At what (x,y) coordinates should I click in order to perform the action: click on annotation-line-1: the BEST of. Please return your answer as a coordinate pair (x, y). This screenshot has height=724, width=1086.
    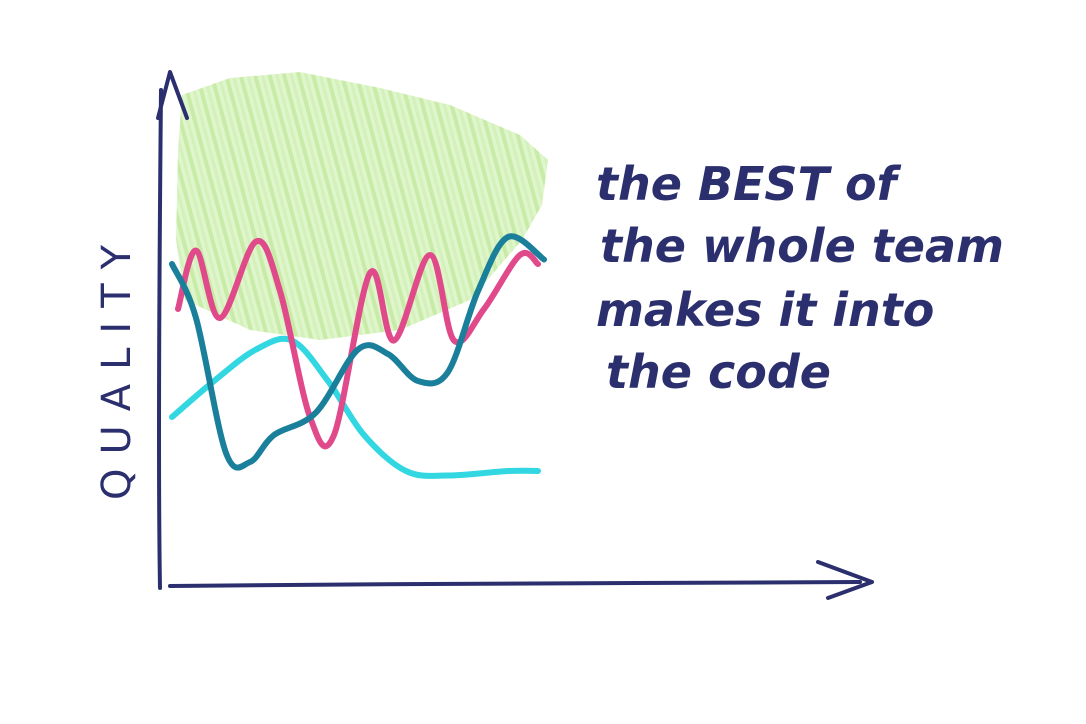
    Looking at the image, I should click on (749, 184).